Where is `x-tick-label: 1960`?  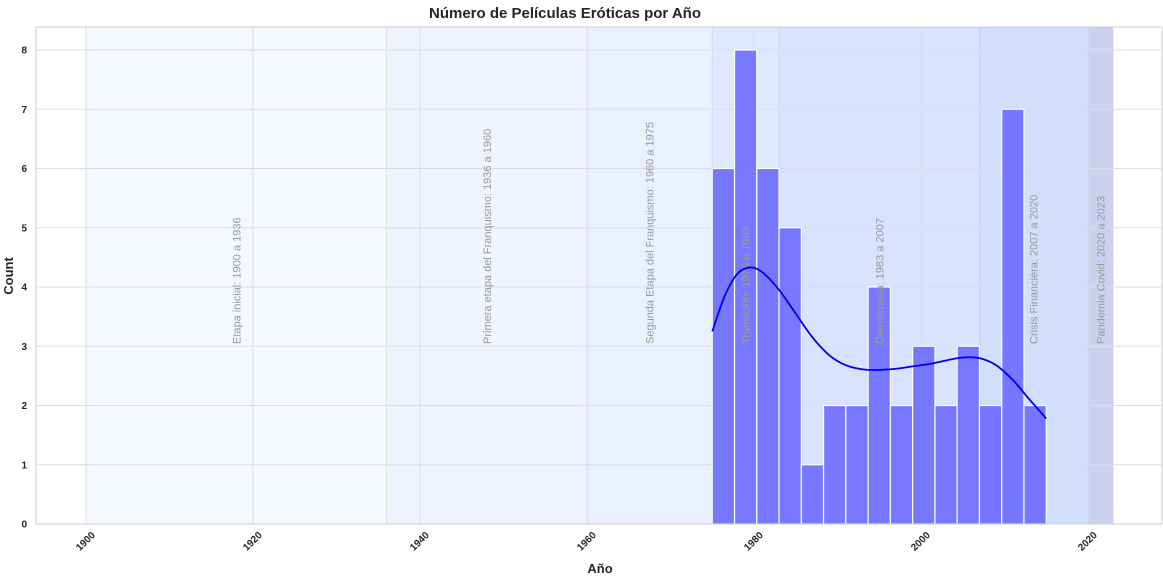
x-tick-label: 1960 is located at coordinates (587, 542).